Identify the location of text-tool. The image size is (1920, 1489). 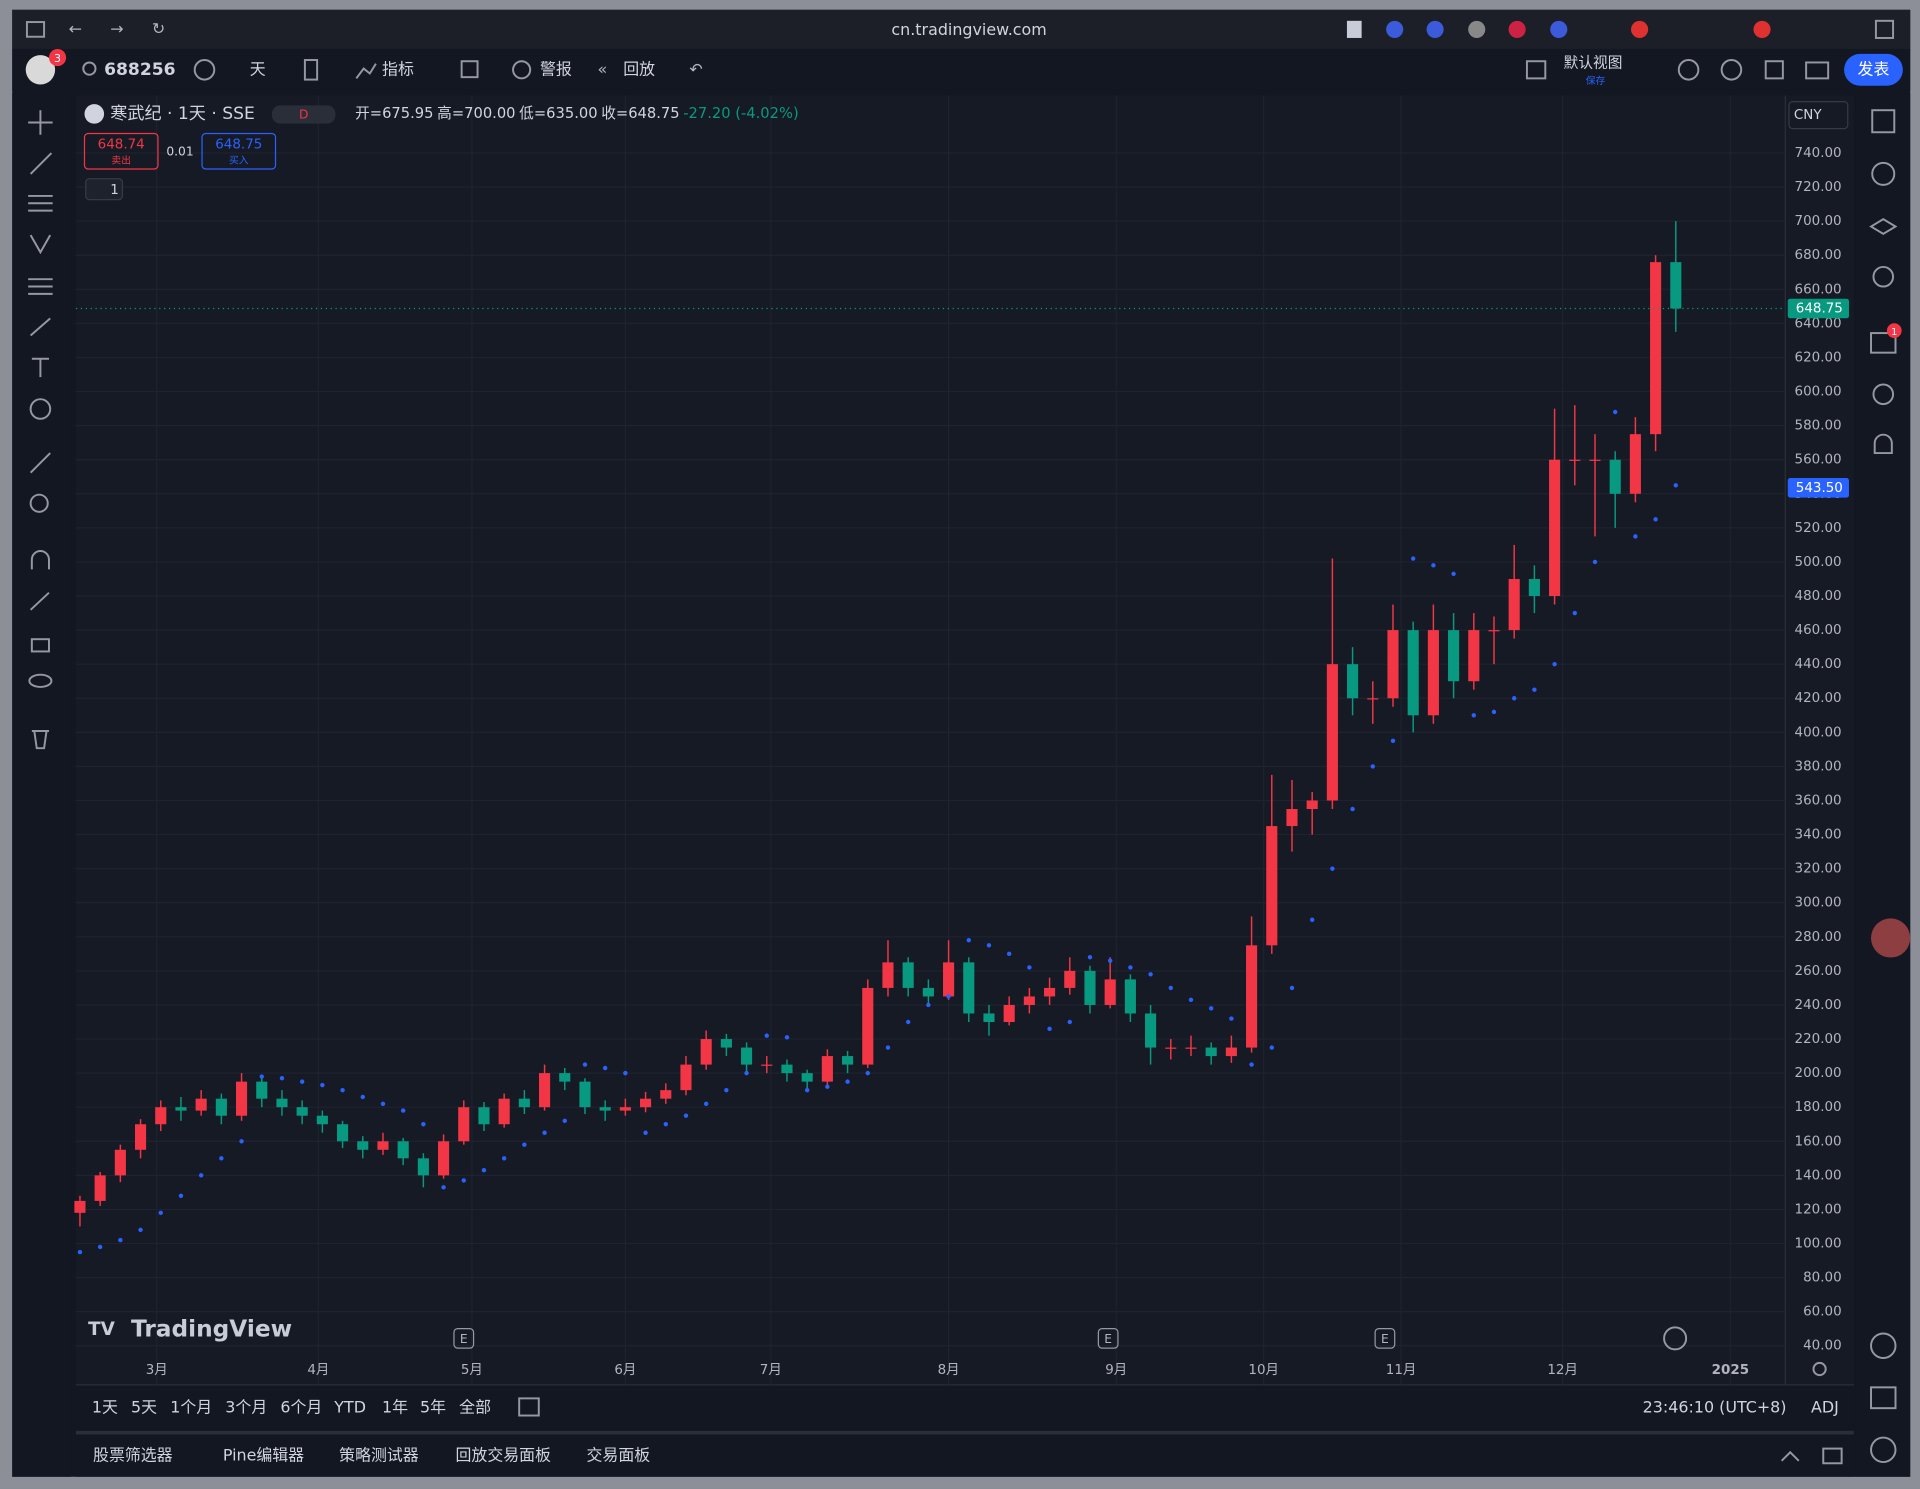
(40, 367).